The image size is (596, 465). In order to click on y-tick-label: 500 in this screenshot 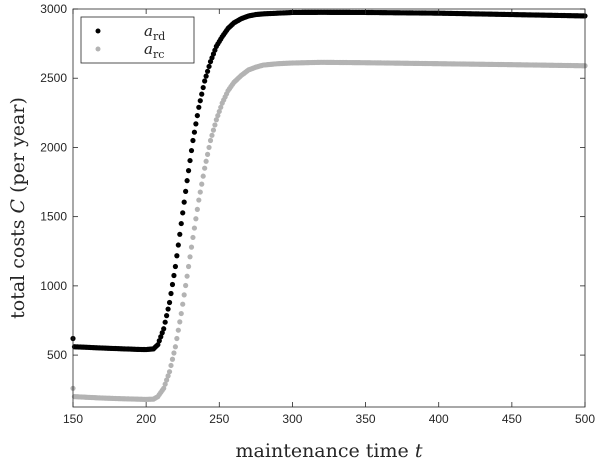, I will do `click(57, 355)`.